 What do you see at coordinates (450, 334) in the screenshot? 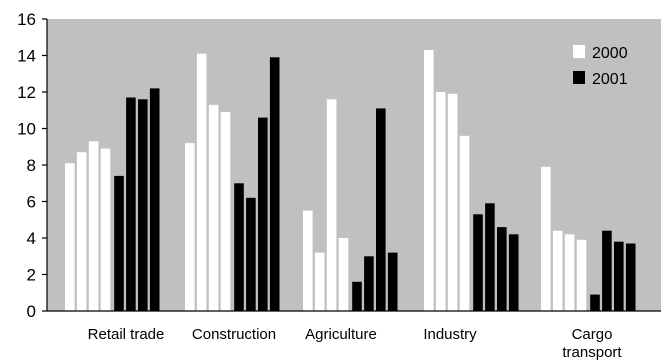
I see `category-label: Industry` at bounding box center [450, 334].